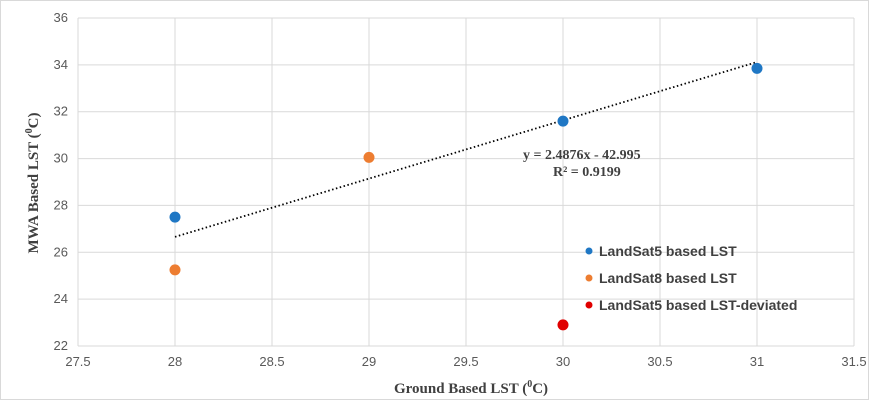 The width and height of the screenshot is (869, 400). What do you see at coordinates (61, 158) in the screenshot?
I see `y-tick-label: 30` at bounding box center [61, 158].